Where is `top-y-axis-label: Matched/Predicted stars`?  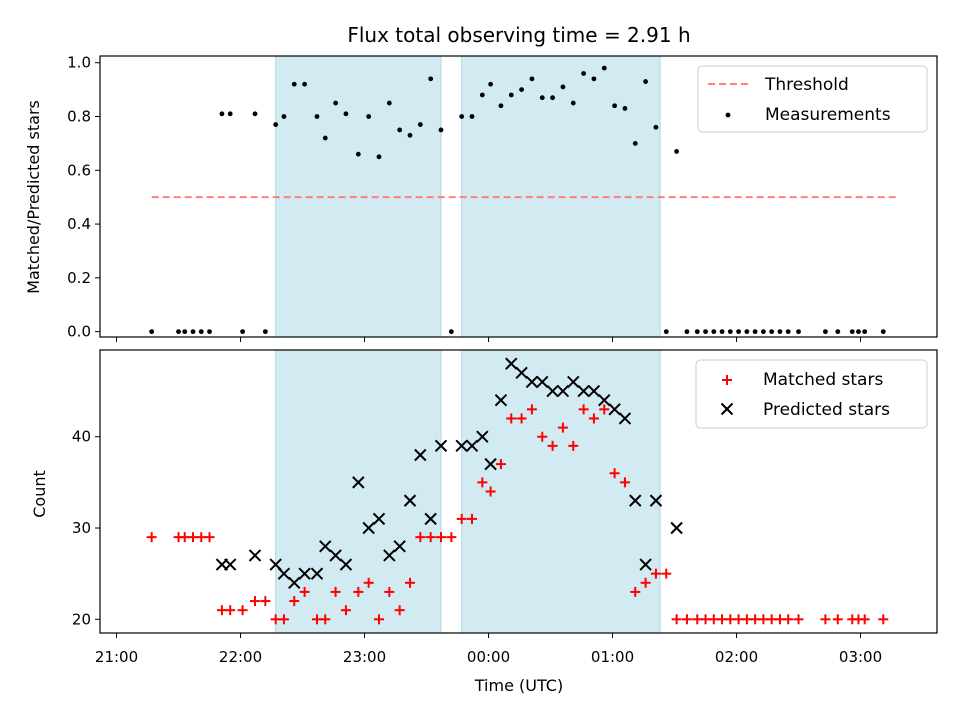
top-y-axis-label: Matched/Predicted stars is located at coordinates (33, 197).